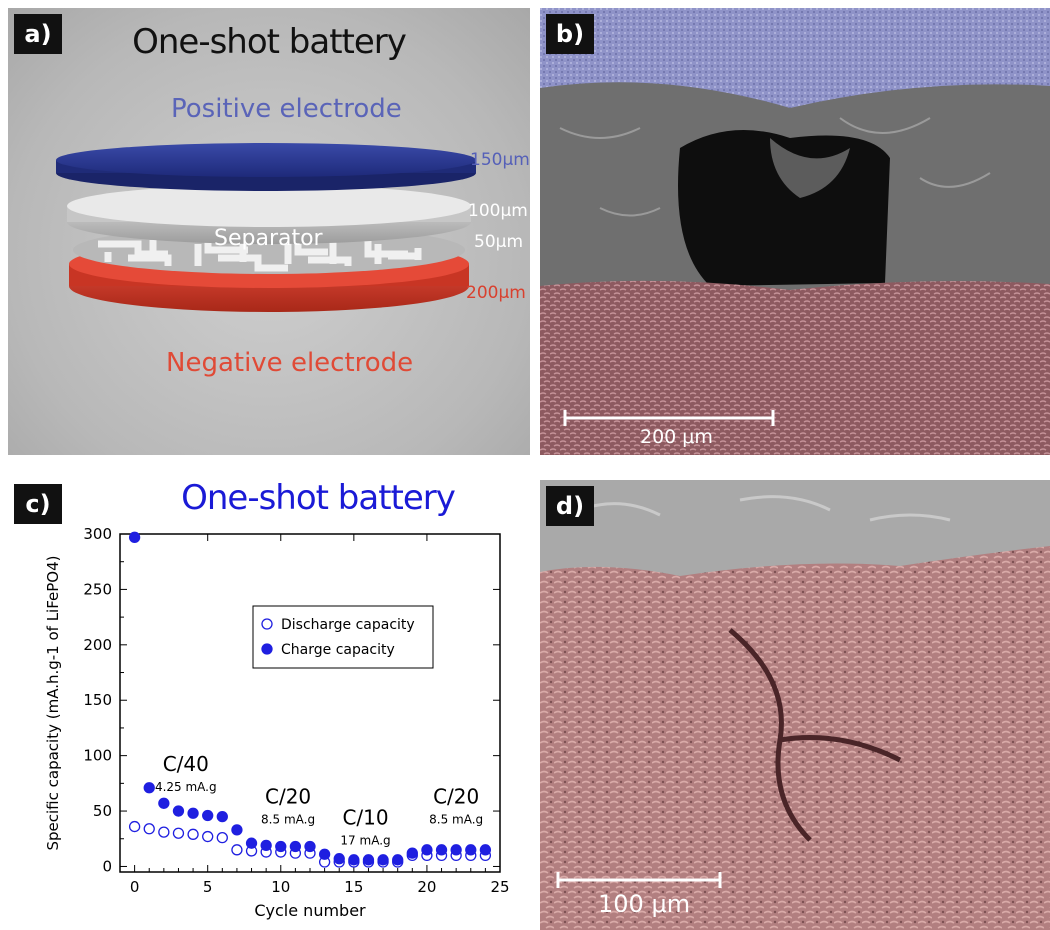 The image size is (1050, 930). Describe the element at coordinates (186, 764) in the screenshot. I see `rate-annotation: C/40` at that location.